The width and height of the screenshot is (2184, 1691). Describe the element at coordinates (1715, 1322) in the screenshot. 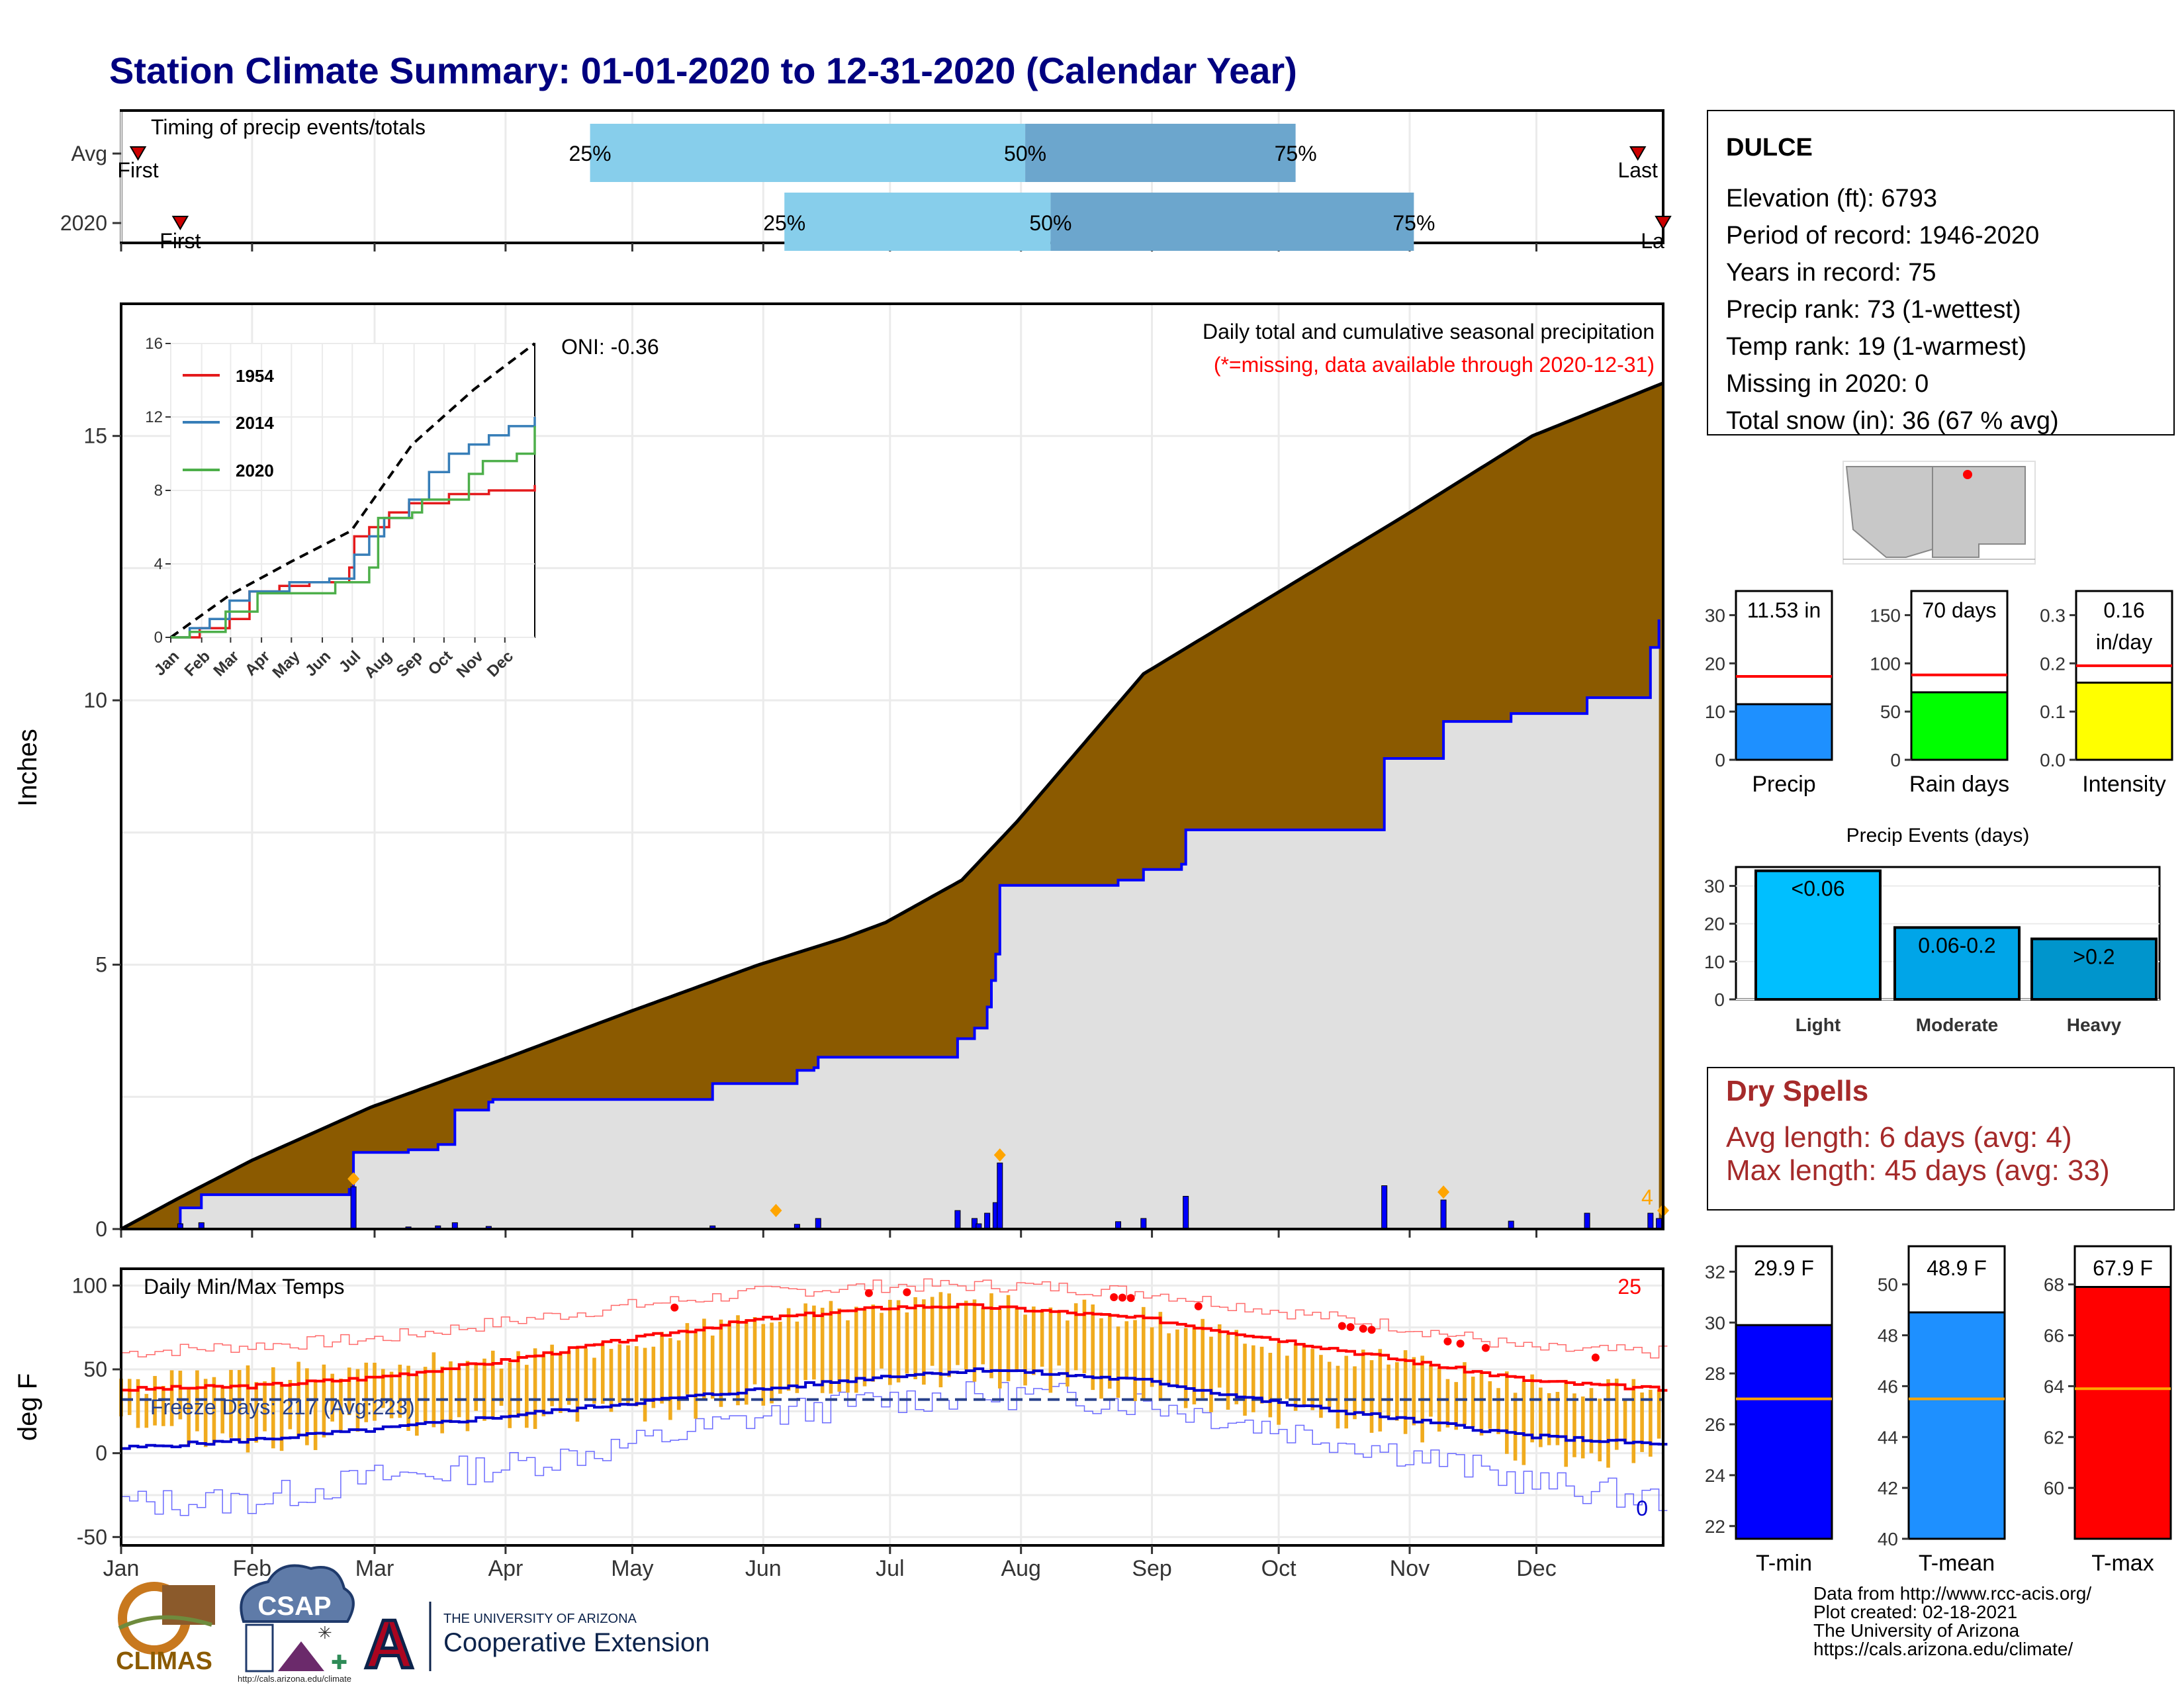

I see `temp-gauge-0-ytick-label-4: 30` at that location.